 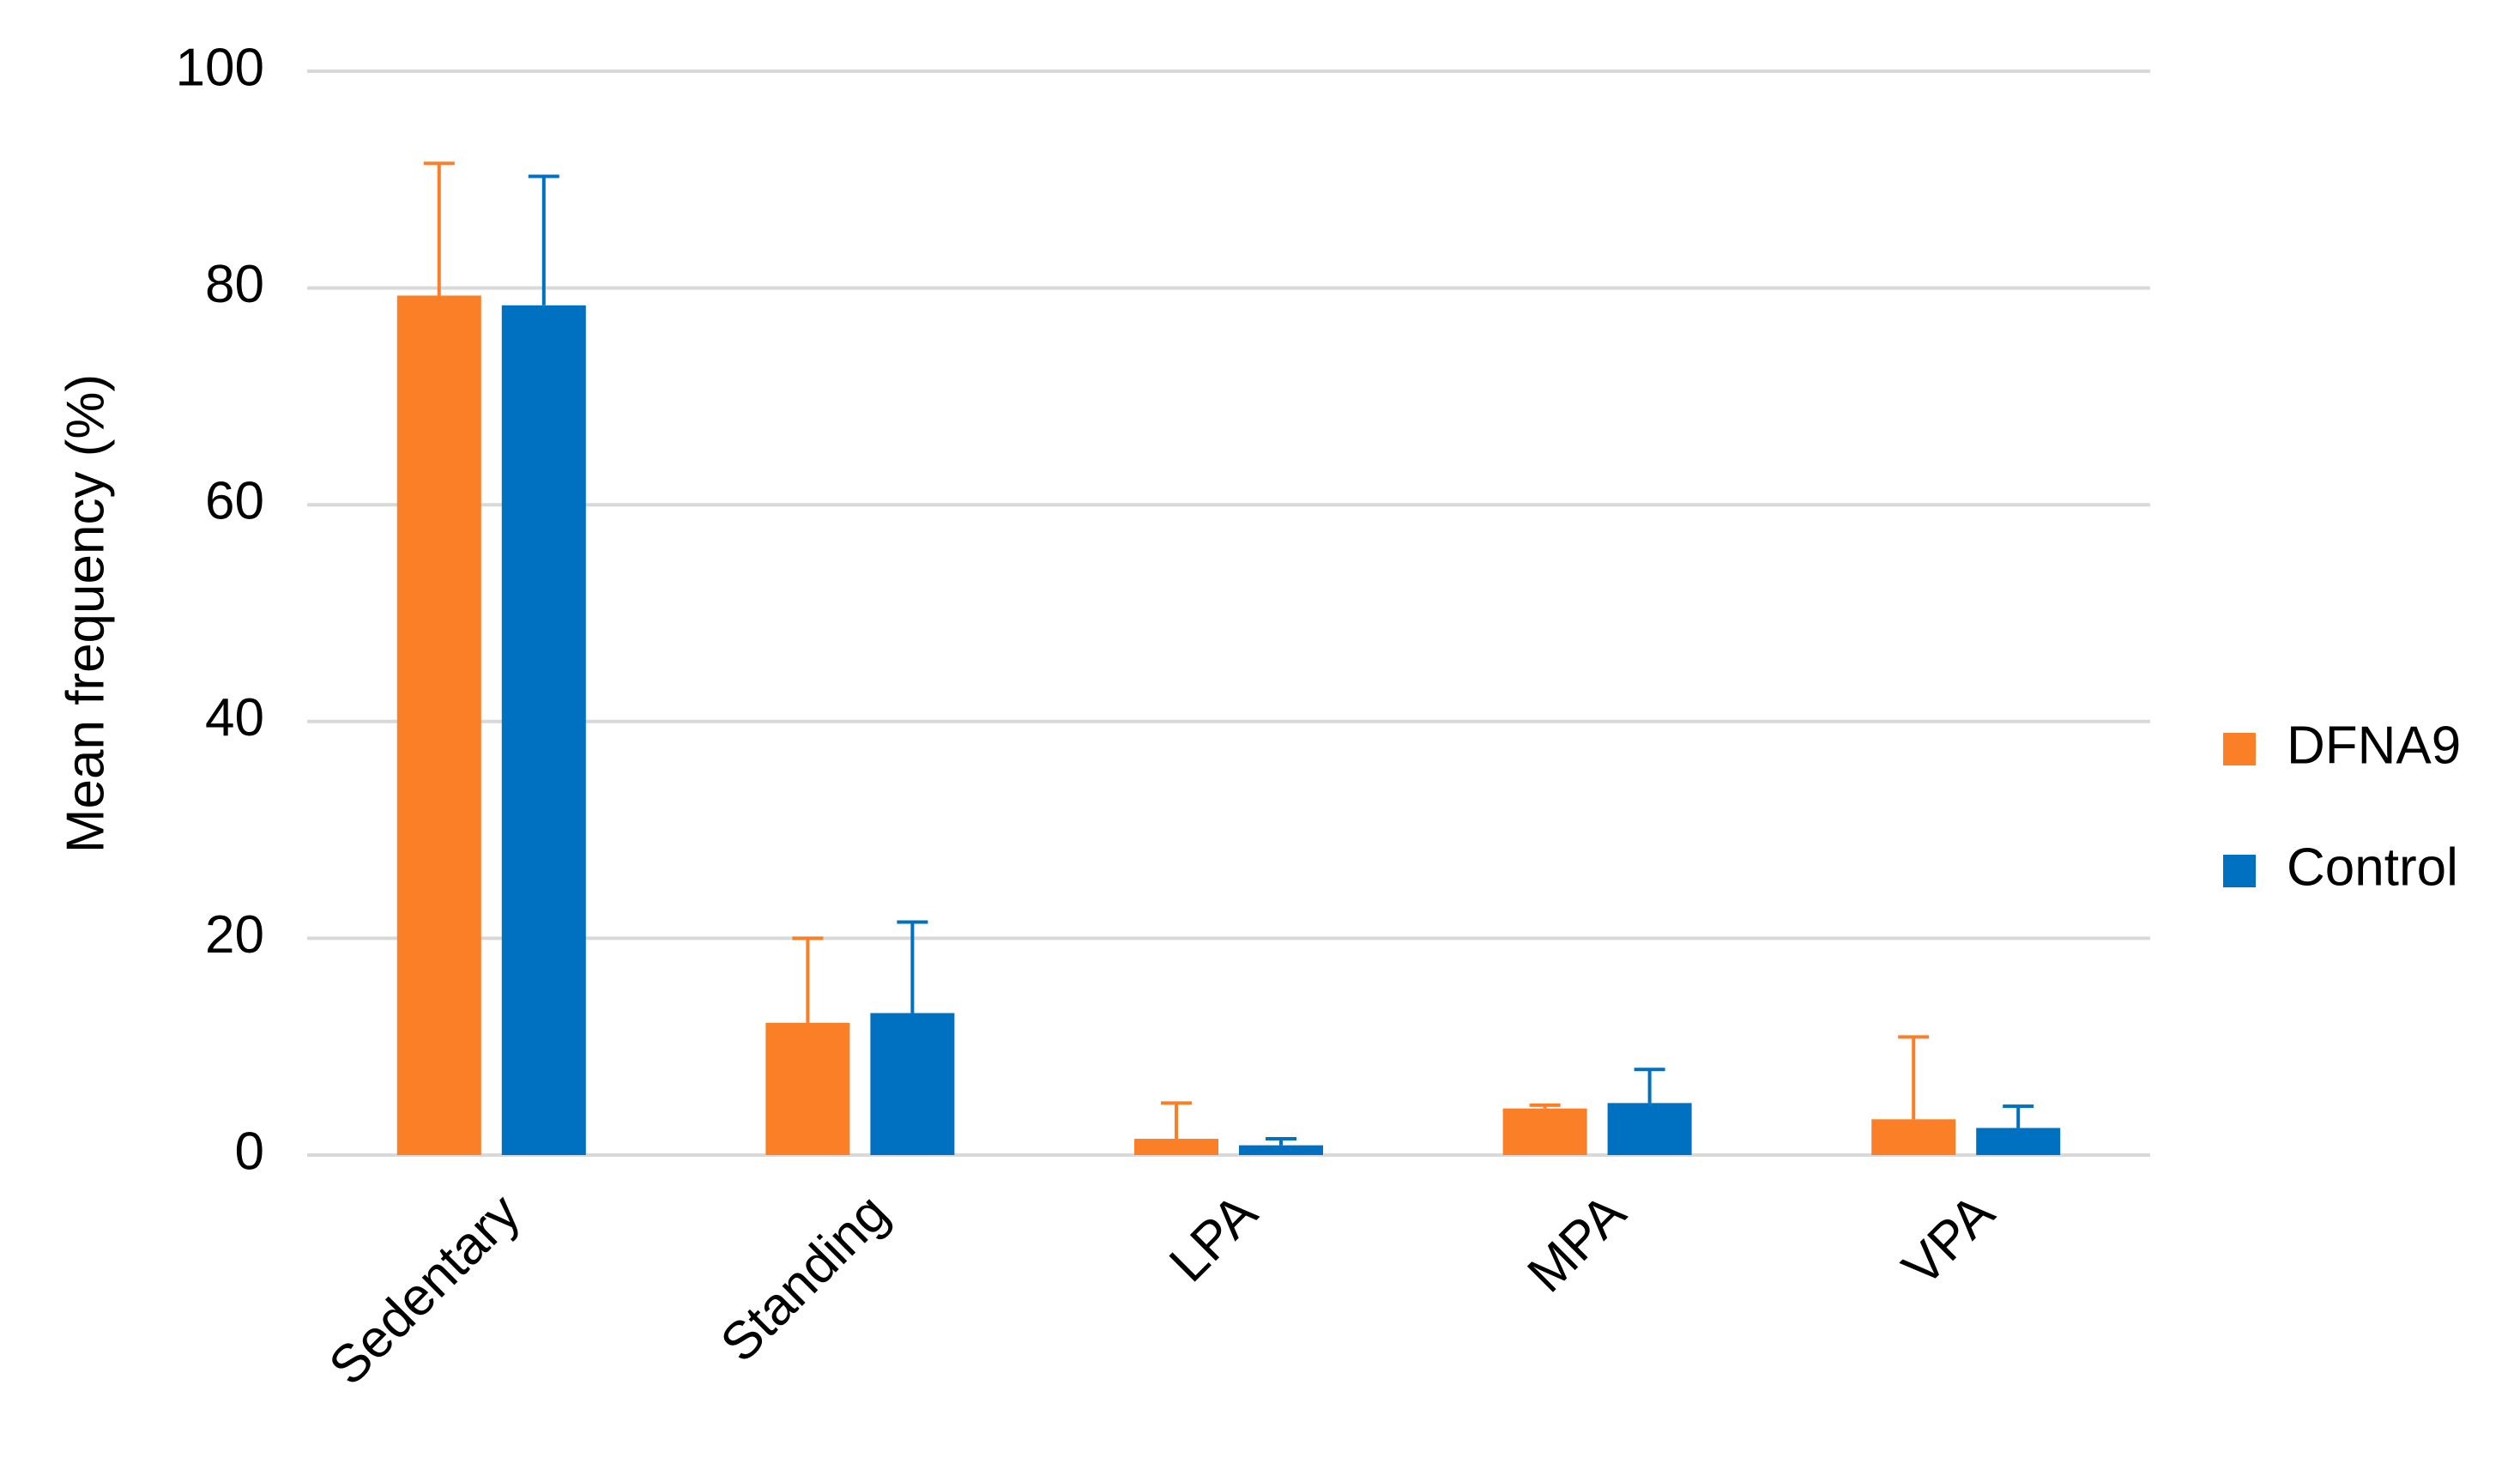 What do you see at coordinates (85, 613) in the screenshot?
I see `y-axis-label: Mean frequency (%)` at bounding box center [85, 613].